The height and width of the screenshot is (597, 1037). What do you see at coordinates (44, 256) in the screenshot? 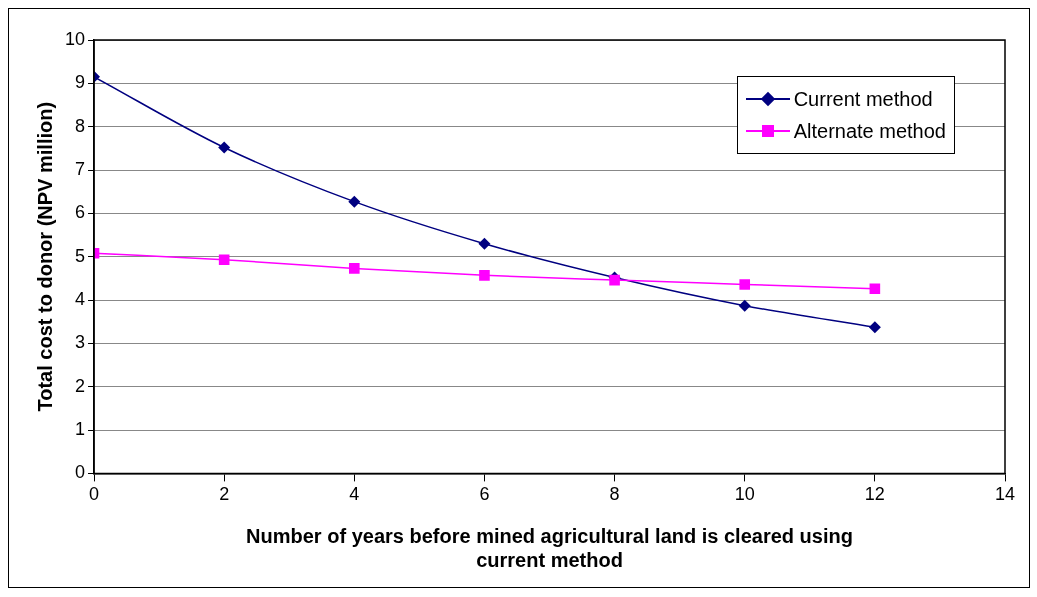
I see `y-axis-title: Total cost to donor (NPV million)` at bounding box center [44, 256].